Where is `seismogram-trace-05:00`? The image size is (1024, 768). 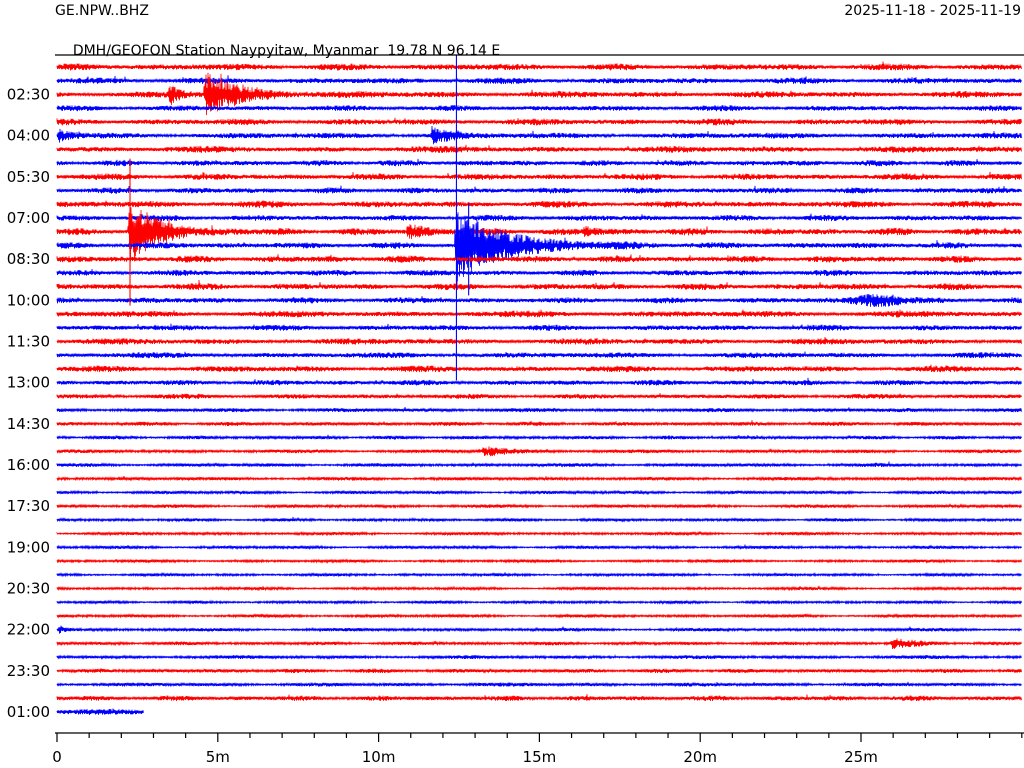 seismogram-trace-05:00 is located at coordinates (539, 162).